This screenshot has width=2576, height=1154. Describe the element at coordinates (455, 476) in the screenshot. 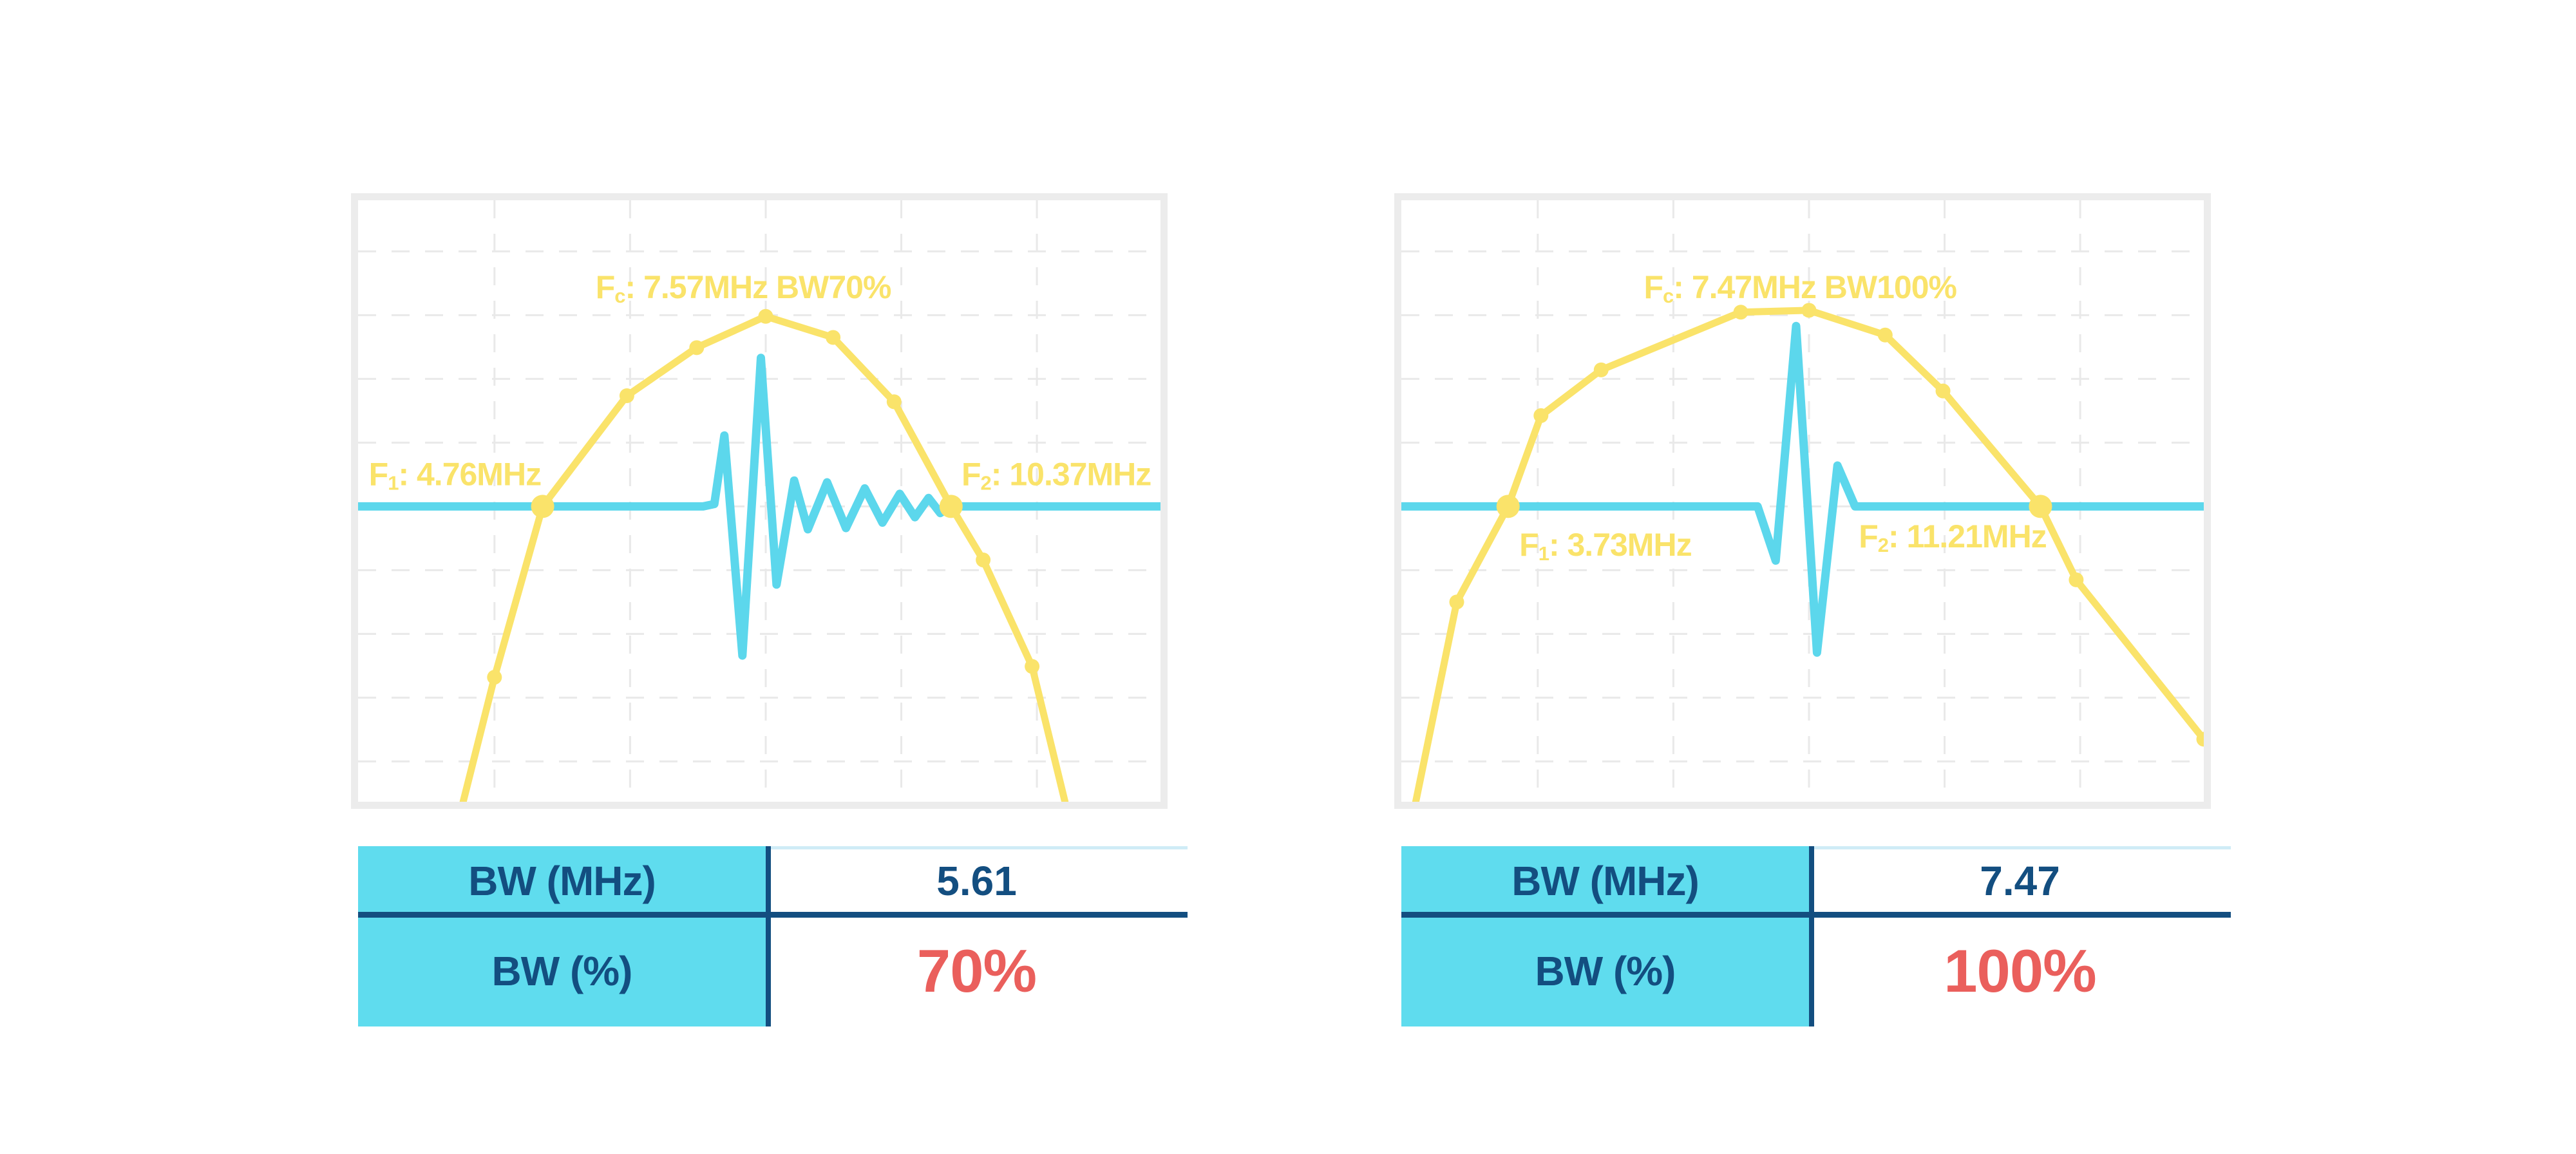

I see `f1-label: F1: 4.76MHz` at that location.